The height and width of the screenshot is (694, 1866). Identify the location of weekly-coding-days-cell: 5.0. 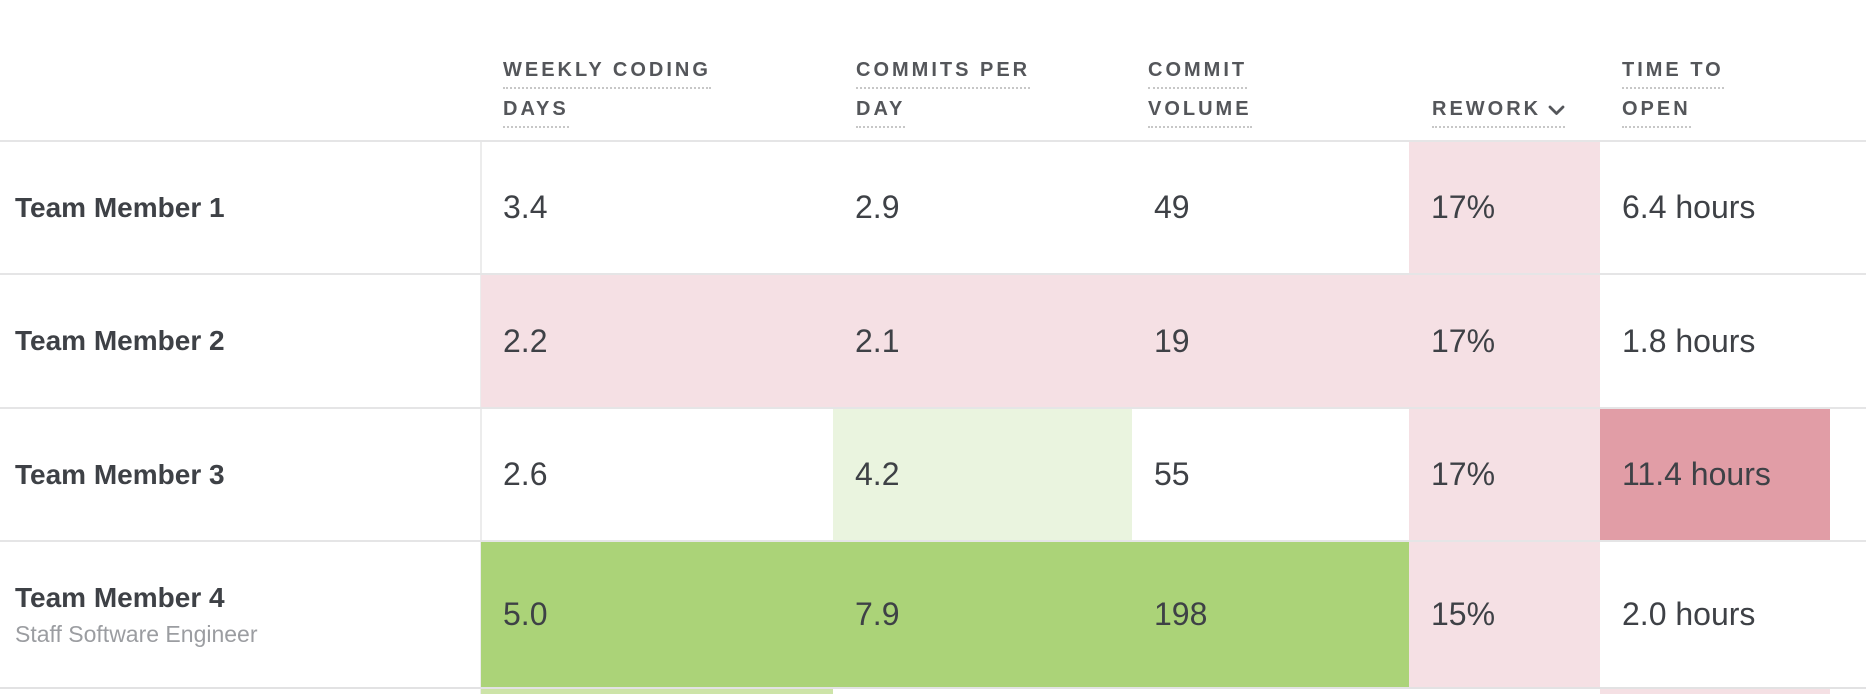
(657, 614).